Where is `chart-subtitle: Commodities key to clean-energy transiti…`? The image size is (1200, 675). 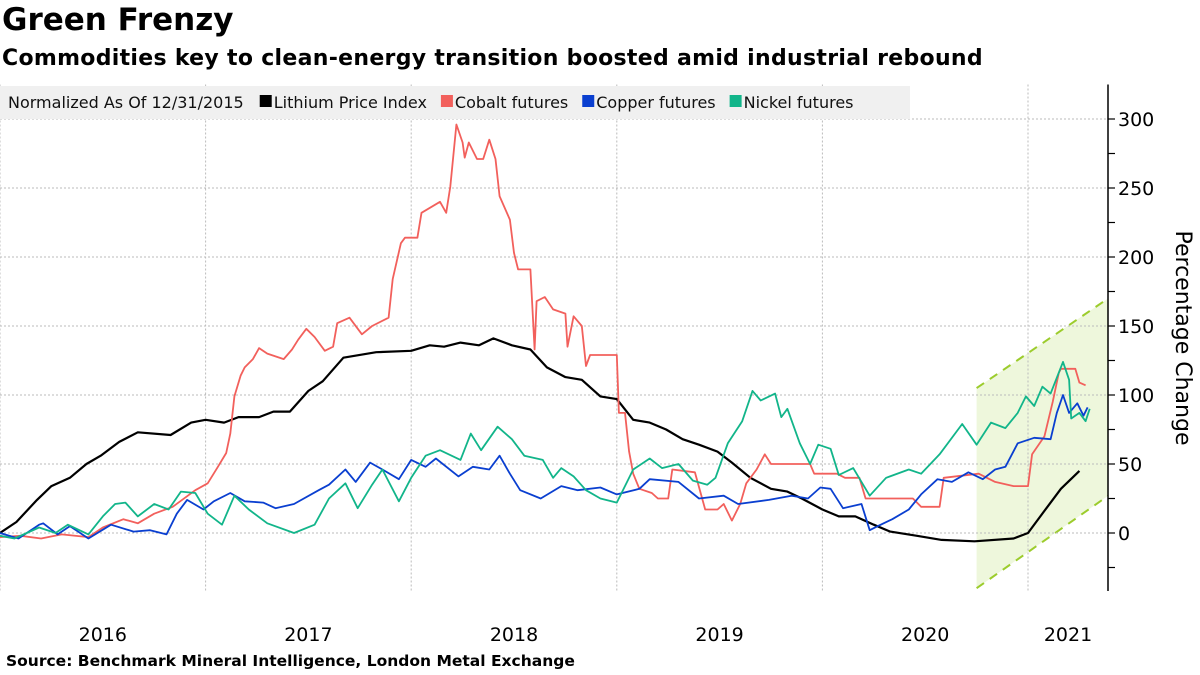 chart-subtitle: Commodities key to clean-energy transiti… is located at coordinates (492, 58).